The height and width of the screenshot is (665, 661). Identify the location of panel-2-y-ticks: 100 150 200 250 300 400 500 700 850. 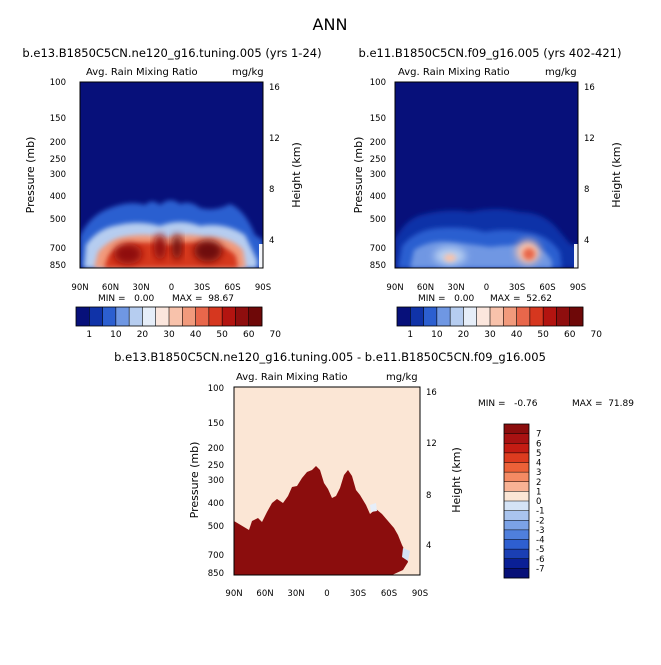
(378, 174).